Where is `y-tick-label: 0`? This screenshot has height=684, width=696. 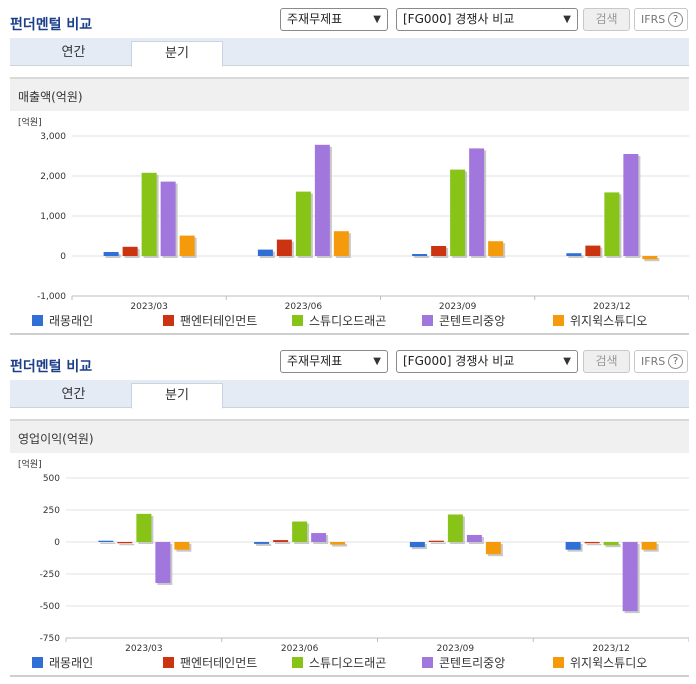
y-tick-label: 0 is located at coordinates (63, 257).